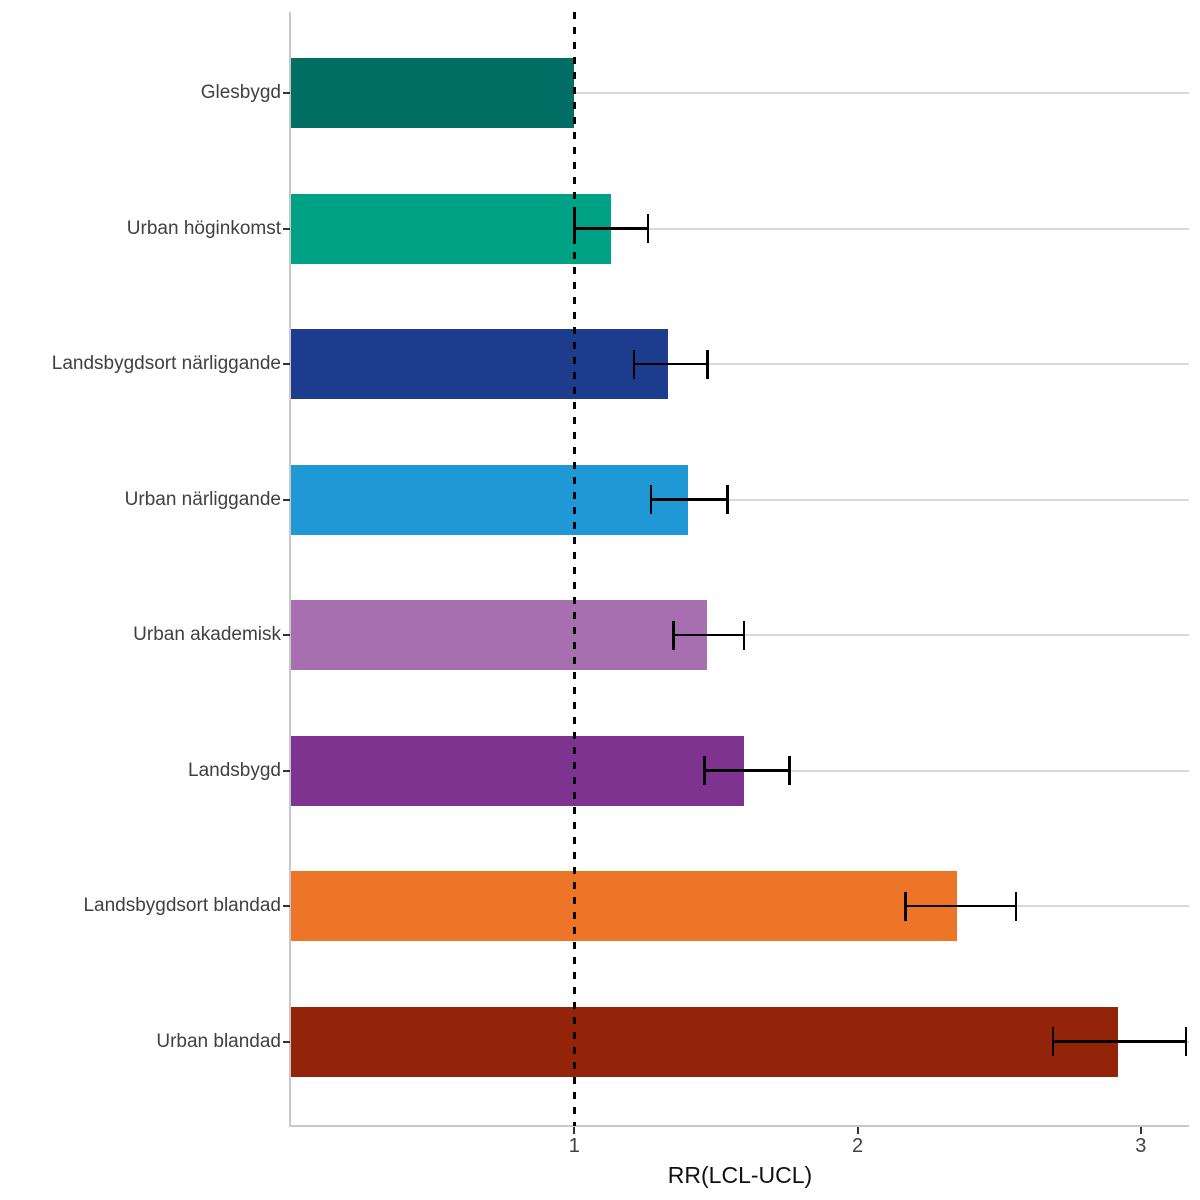  What do you see at coordinates (574, 569) in the screenshot?
I see `reference-line` at bounding box center [574, 569].